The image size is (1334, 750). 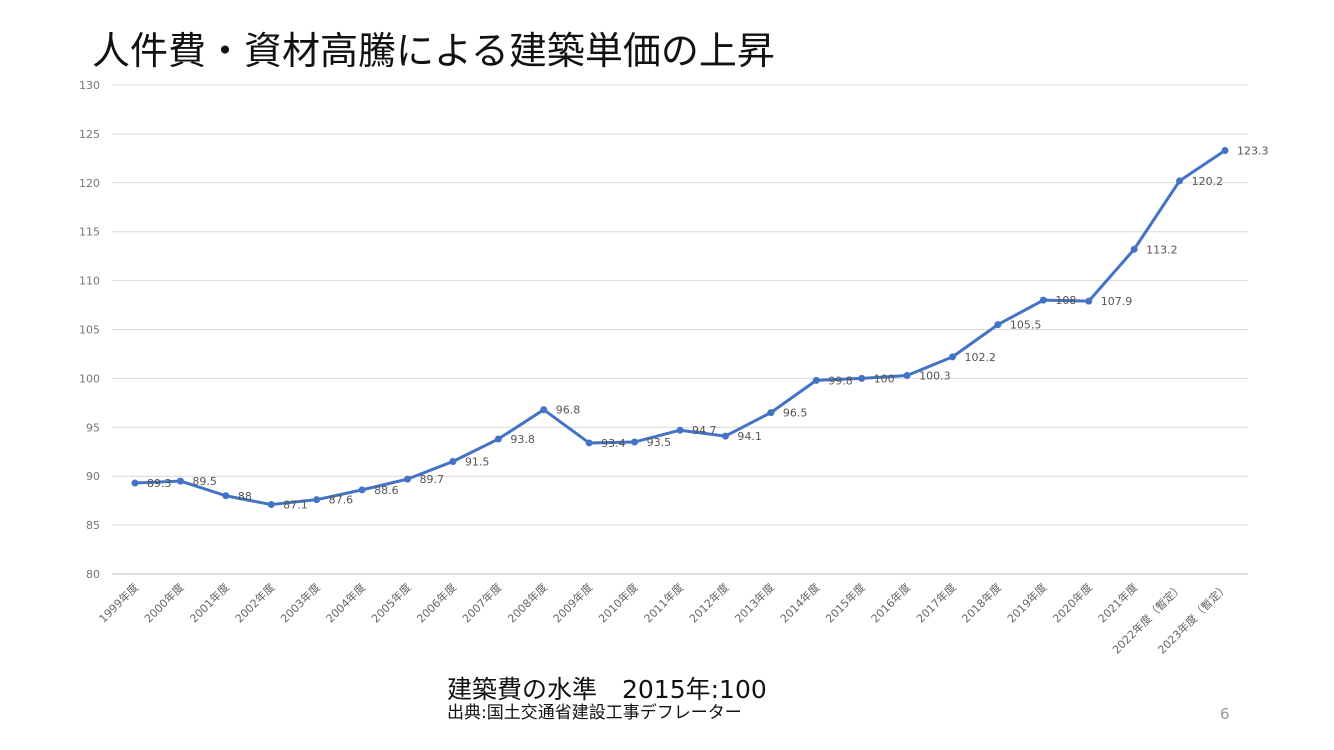 I want to click on x-tick-label: 2013年度, so click(x=754, y=602).